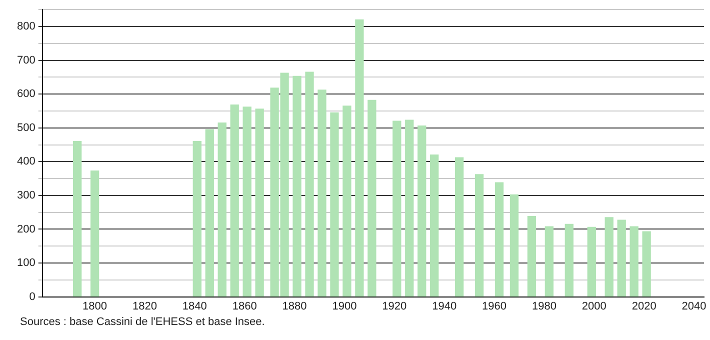  Describe the element at coordinates (26, 162) in the screenshot. I see `y-tick-label: 400` at that location.